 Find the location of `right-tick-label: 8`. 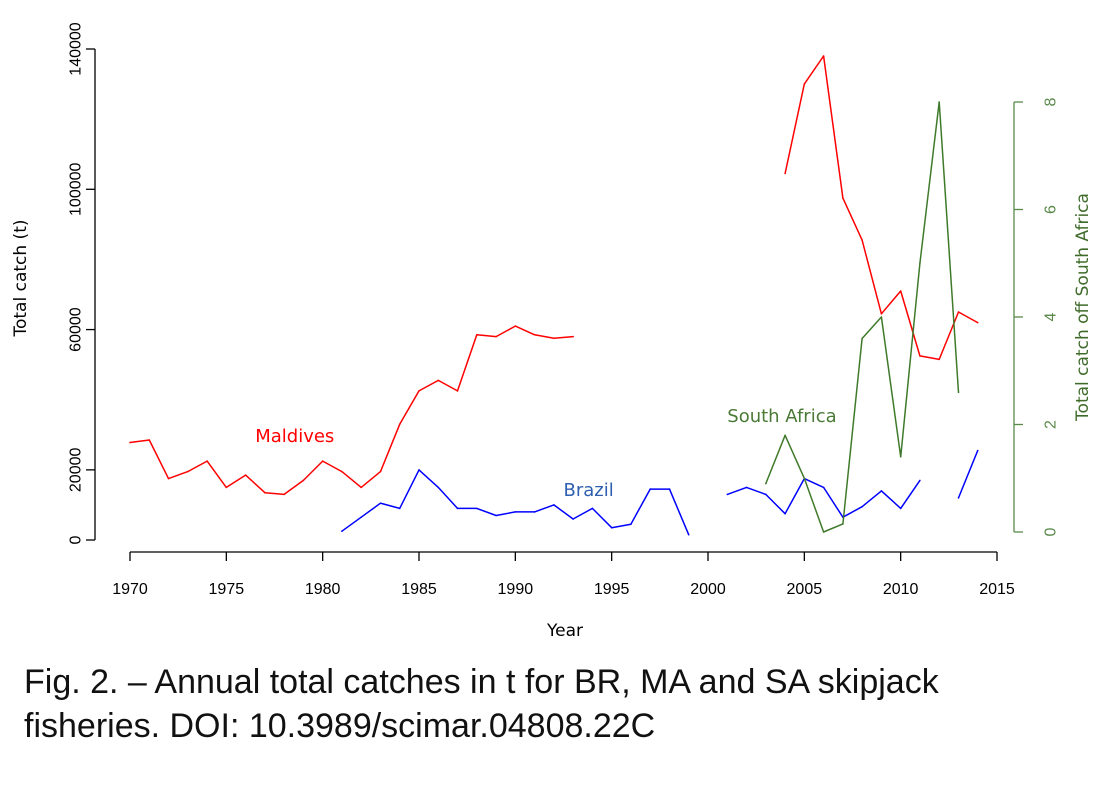

right-tick-label: 8 is located at coordinates (1051, 101).